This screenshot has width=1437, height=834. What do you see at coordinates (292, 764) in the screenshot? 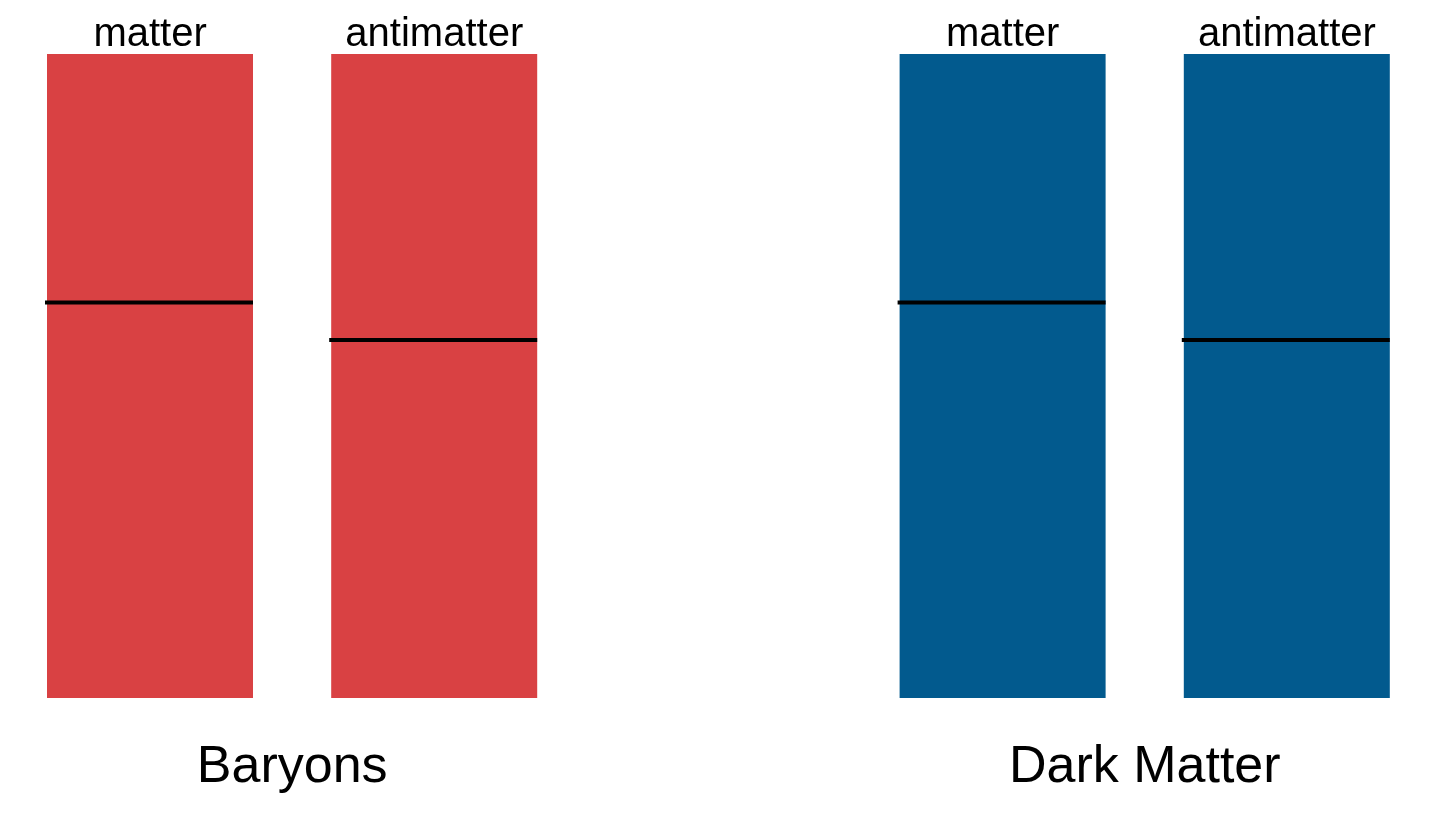
I see `text: Baryons` at bounding box center [292, 764].